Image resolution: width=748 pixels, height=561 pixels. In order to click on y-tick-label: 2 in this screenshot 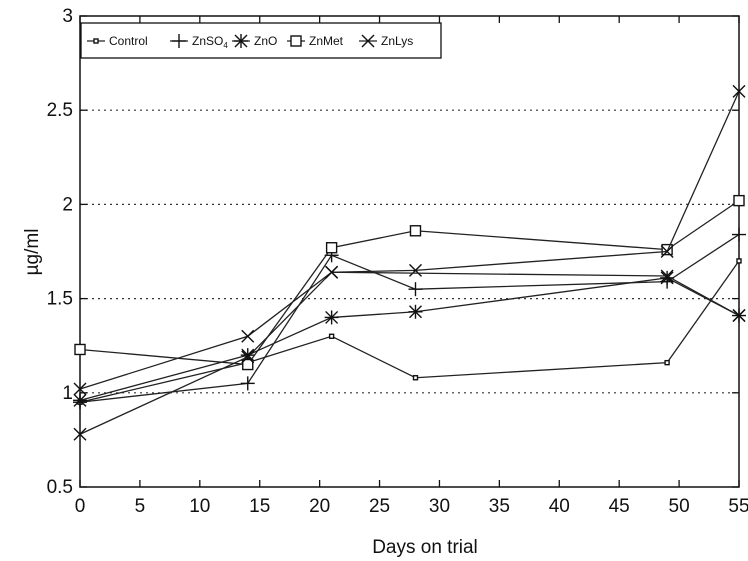, I will do `click(67, 204)`.